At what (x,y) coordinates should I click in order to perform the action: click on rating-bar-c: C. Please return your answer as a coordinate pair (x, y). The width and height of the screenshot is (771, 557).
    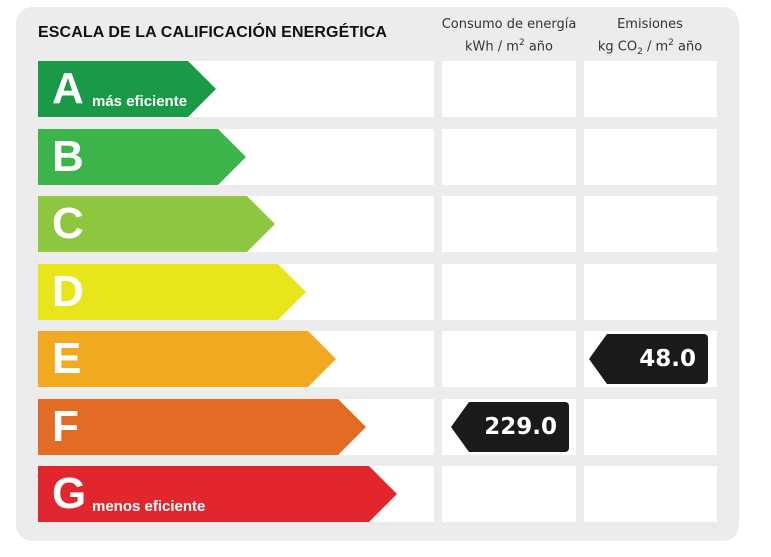
    Looking at the image, I should click on (156, 224).